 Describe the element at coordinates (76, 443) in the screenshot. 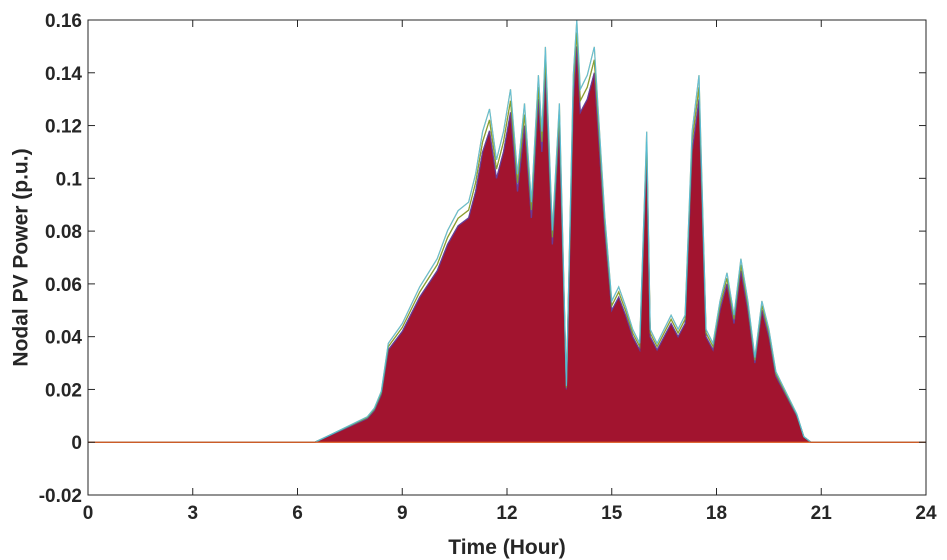

I see `y-tick-label: 0` at that location.